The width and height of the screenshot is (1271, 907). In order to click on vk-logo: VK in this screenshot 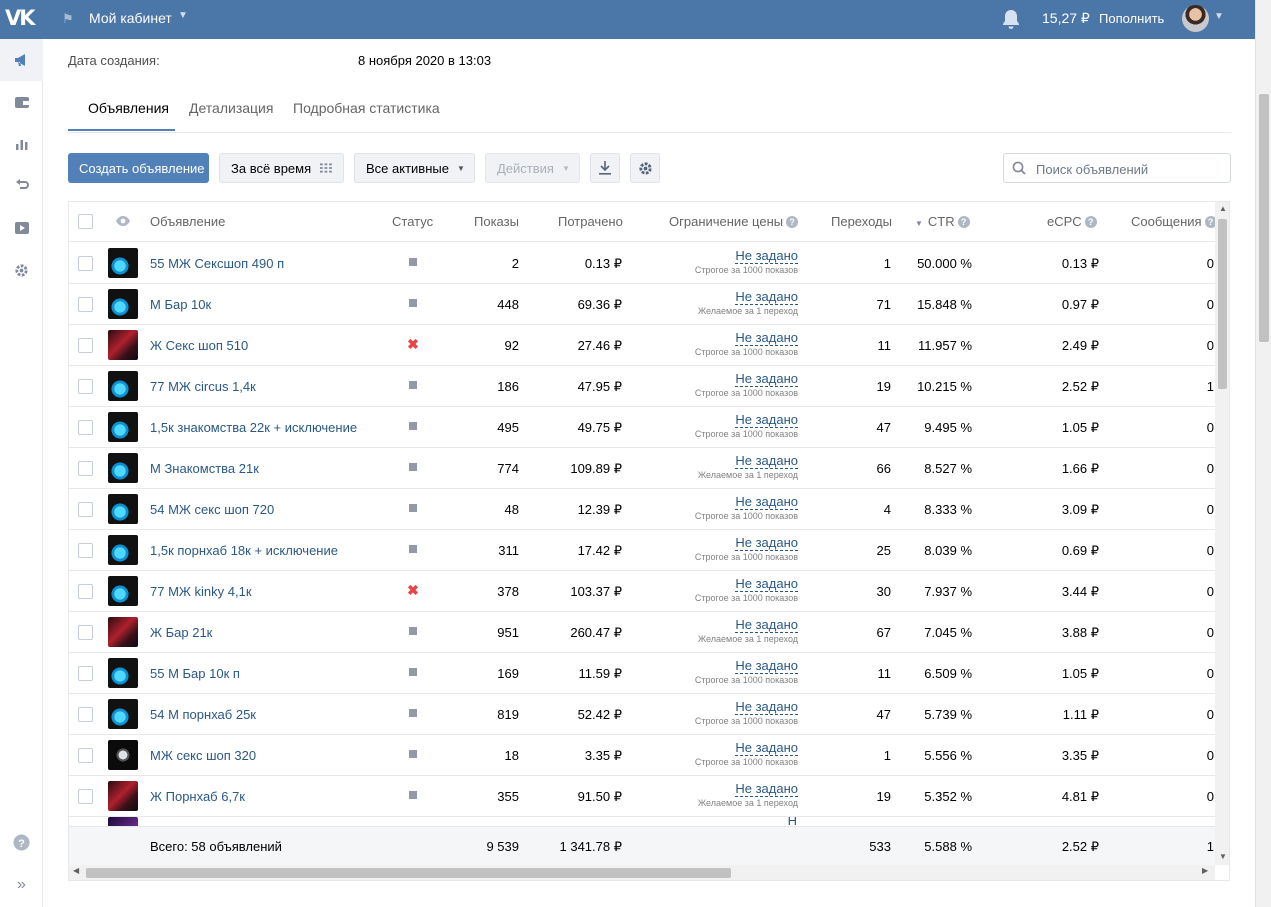, I will do `click(20, 18)`.